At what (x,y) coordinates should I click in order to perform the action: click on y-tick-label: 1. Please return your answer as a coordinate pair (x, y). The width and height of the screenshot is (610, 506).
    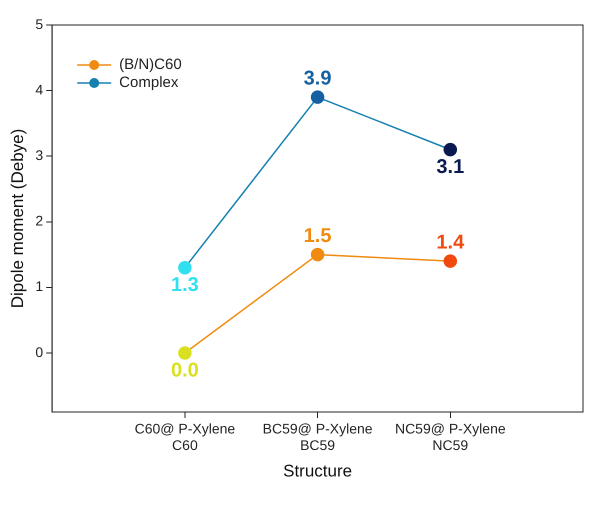
    Looking at the image, I should click on (39, 286).